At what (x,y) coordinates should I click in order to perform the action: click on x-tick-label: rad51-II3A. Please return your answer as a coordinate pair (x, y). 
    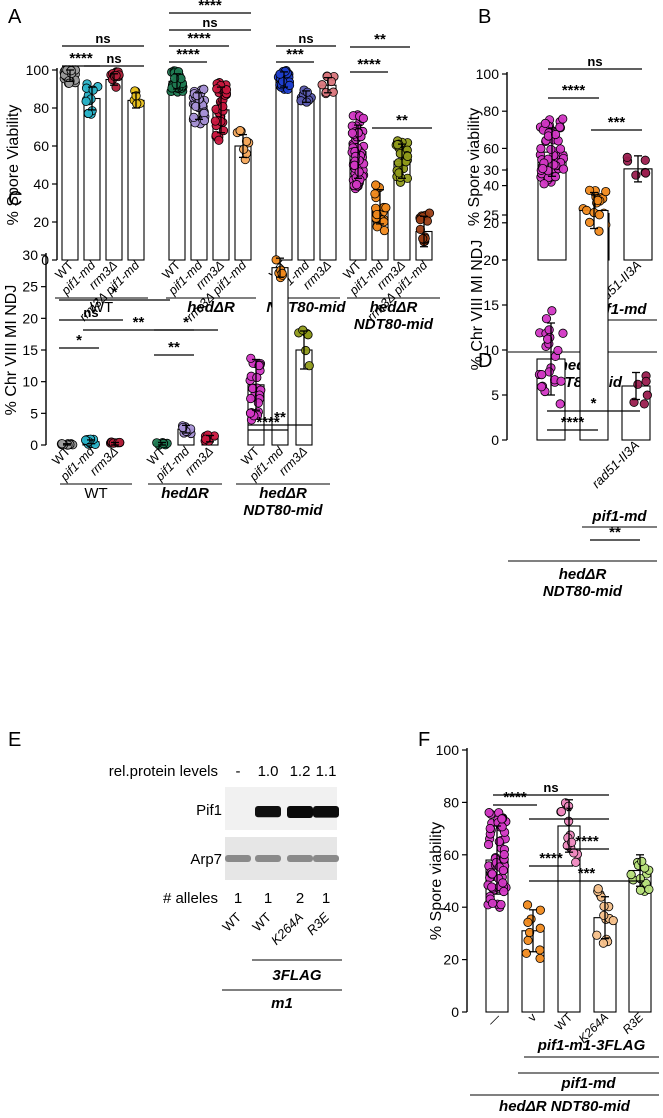
    Looking at the image, I should click on (616, 465).